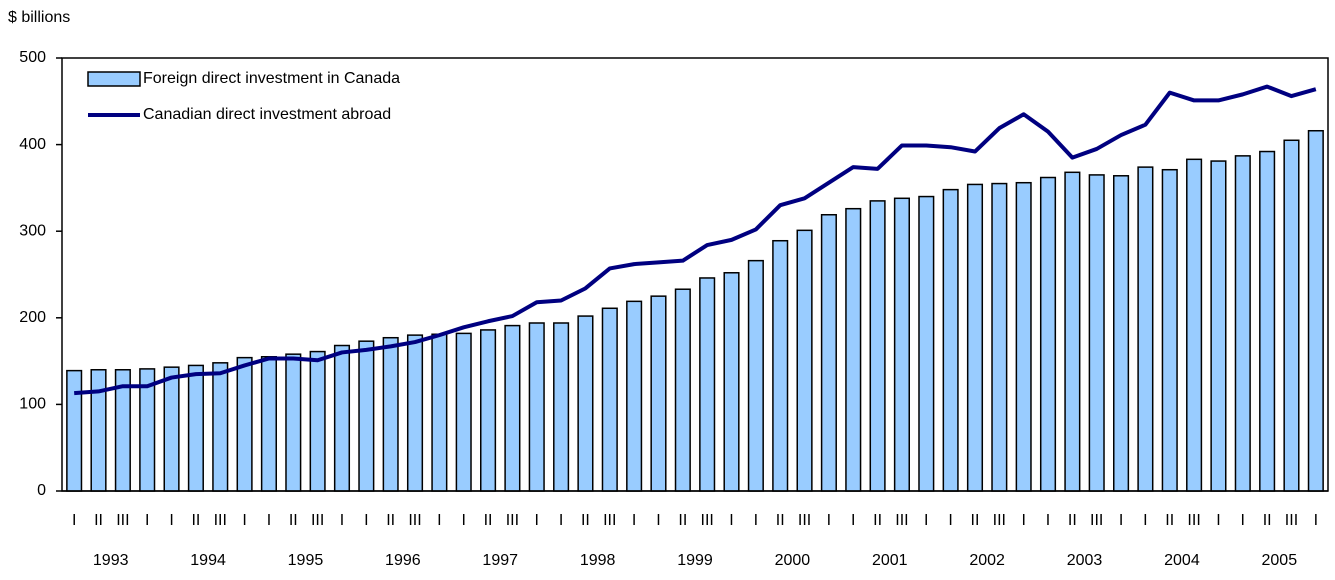 This screenshot has height=580, width=1335. Describe the element at coordinates (32, 404) in the screenshot. I see `y-tick-label: 100` at that location.